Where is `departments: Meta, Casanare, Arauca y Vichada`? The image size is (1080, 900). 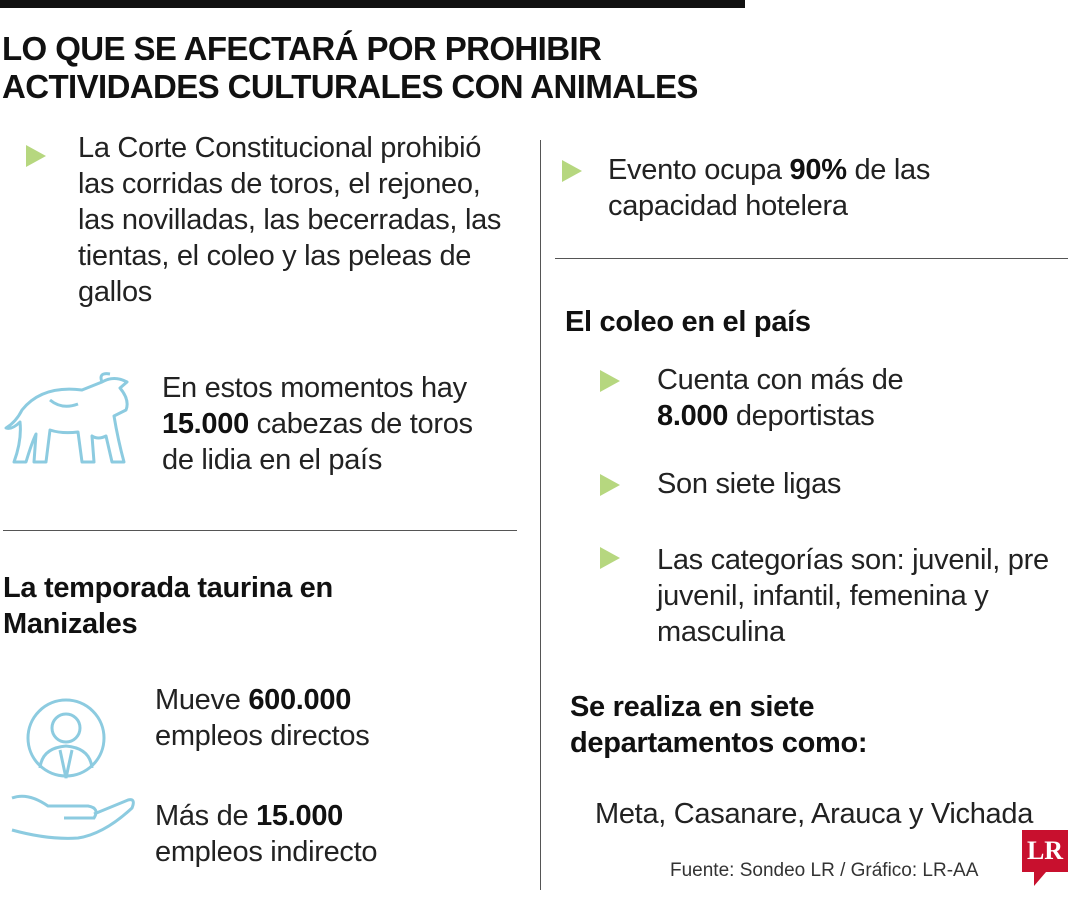
departments: Meta, Casanare, Arauca y Vichada is located at coordinates (814, 814).